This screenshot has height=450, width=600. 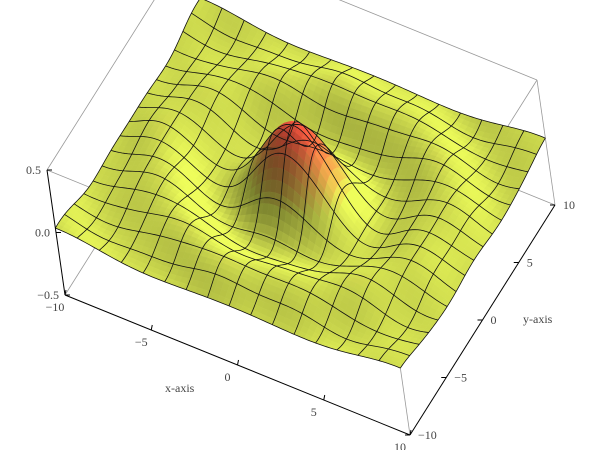 I want to click on x-tick-label: 0, so click(x=228, y=377).